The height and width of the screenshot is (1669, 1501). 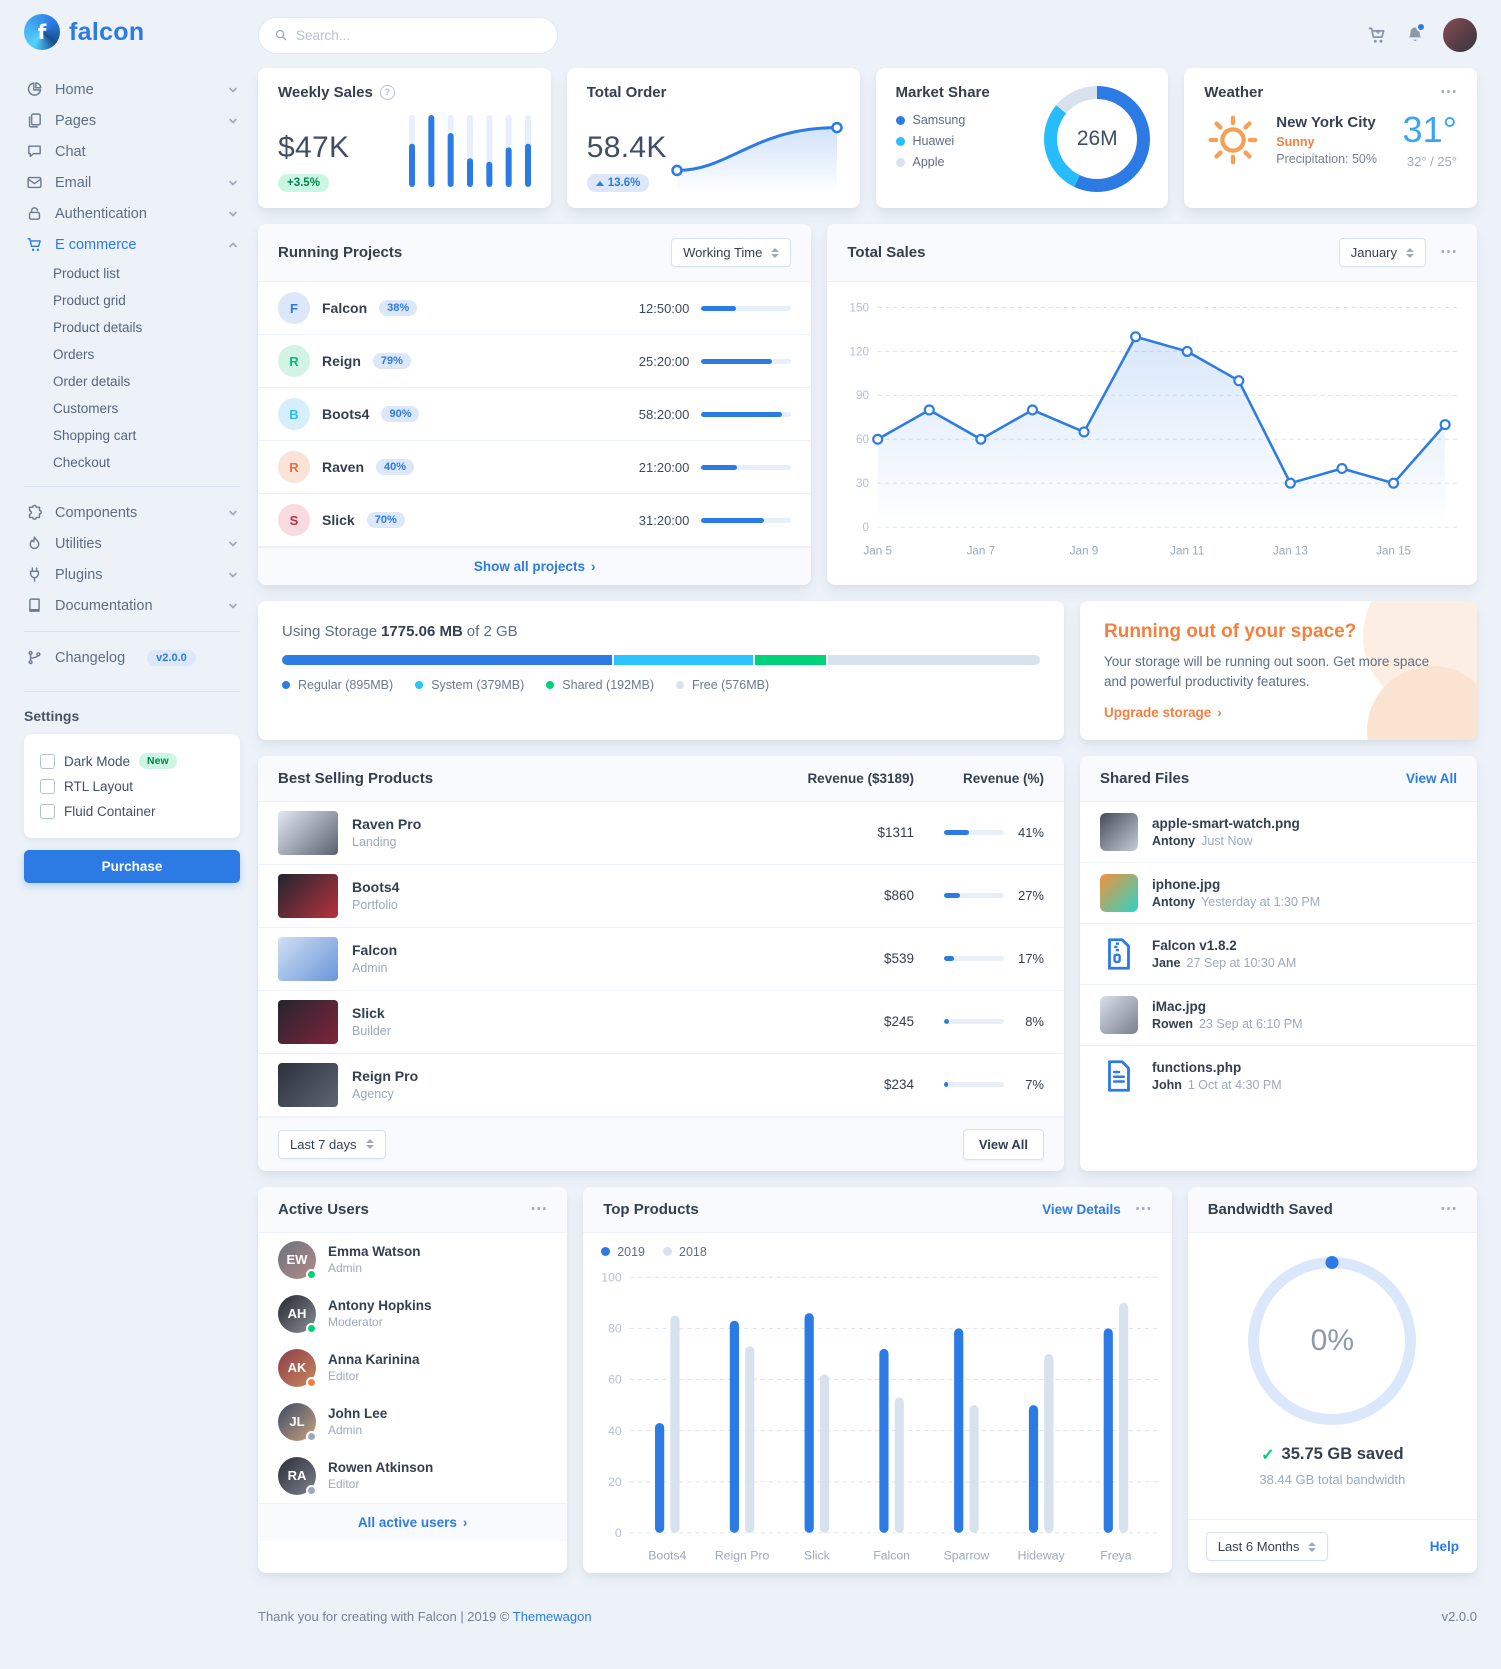 What do you see at coordinates (345, 308) in the screenshot?
I see `project-name: Falcon` at bounding box center [345, 308].